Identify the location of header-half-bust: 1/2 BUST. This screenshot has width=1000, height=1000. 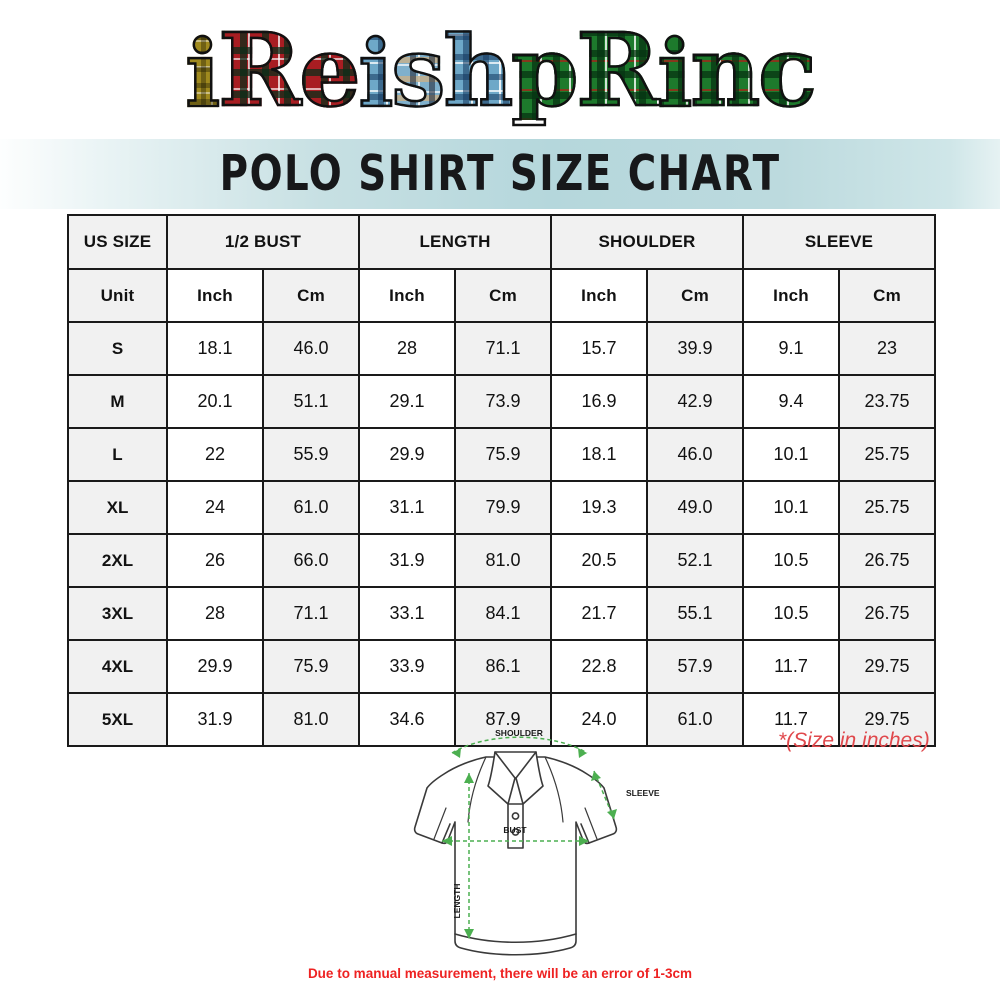
(263, 242).